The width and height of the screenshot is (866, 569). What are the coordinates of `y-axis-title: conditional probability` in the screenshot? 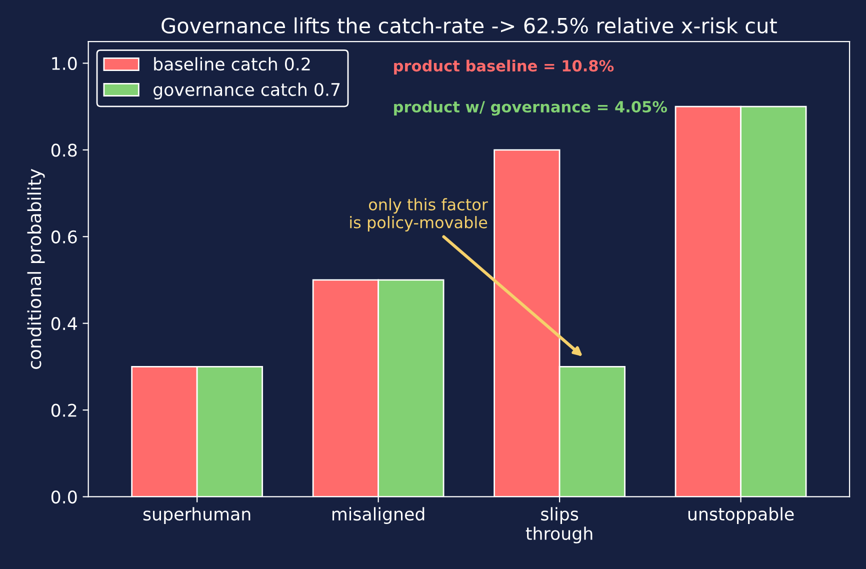 It's located at (36, 268).